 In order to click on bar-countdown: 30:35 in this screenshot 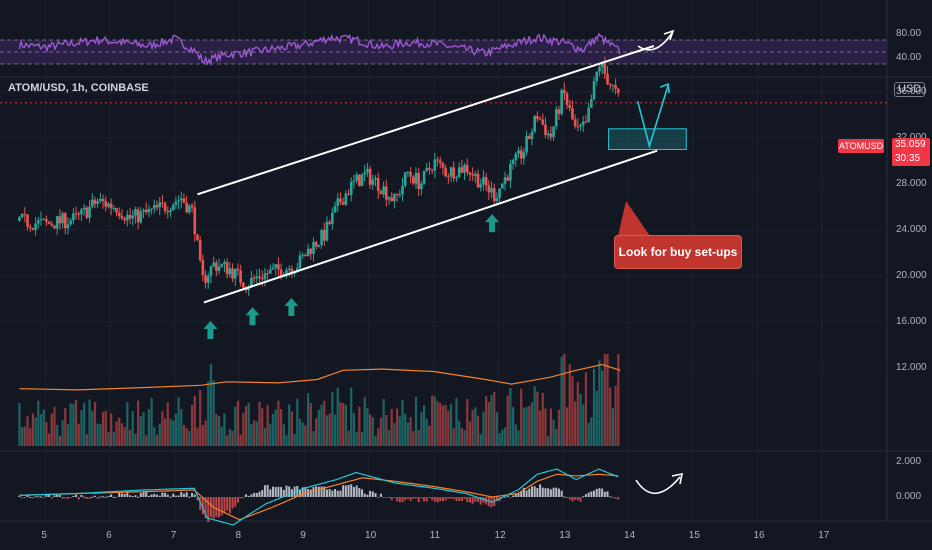, I will do `click(908, 158)`.